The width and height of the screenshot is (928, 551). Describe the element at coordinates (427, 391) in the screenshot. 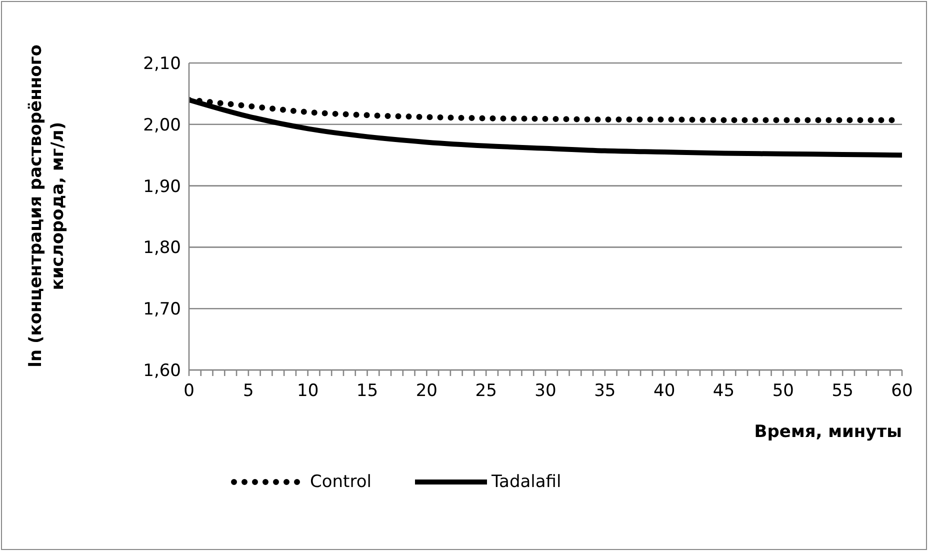

I see `x-tick-label: 20` at that location.